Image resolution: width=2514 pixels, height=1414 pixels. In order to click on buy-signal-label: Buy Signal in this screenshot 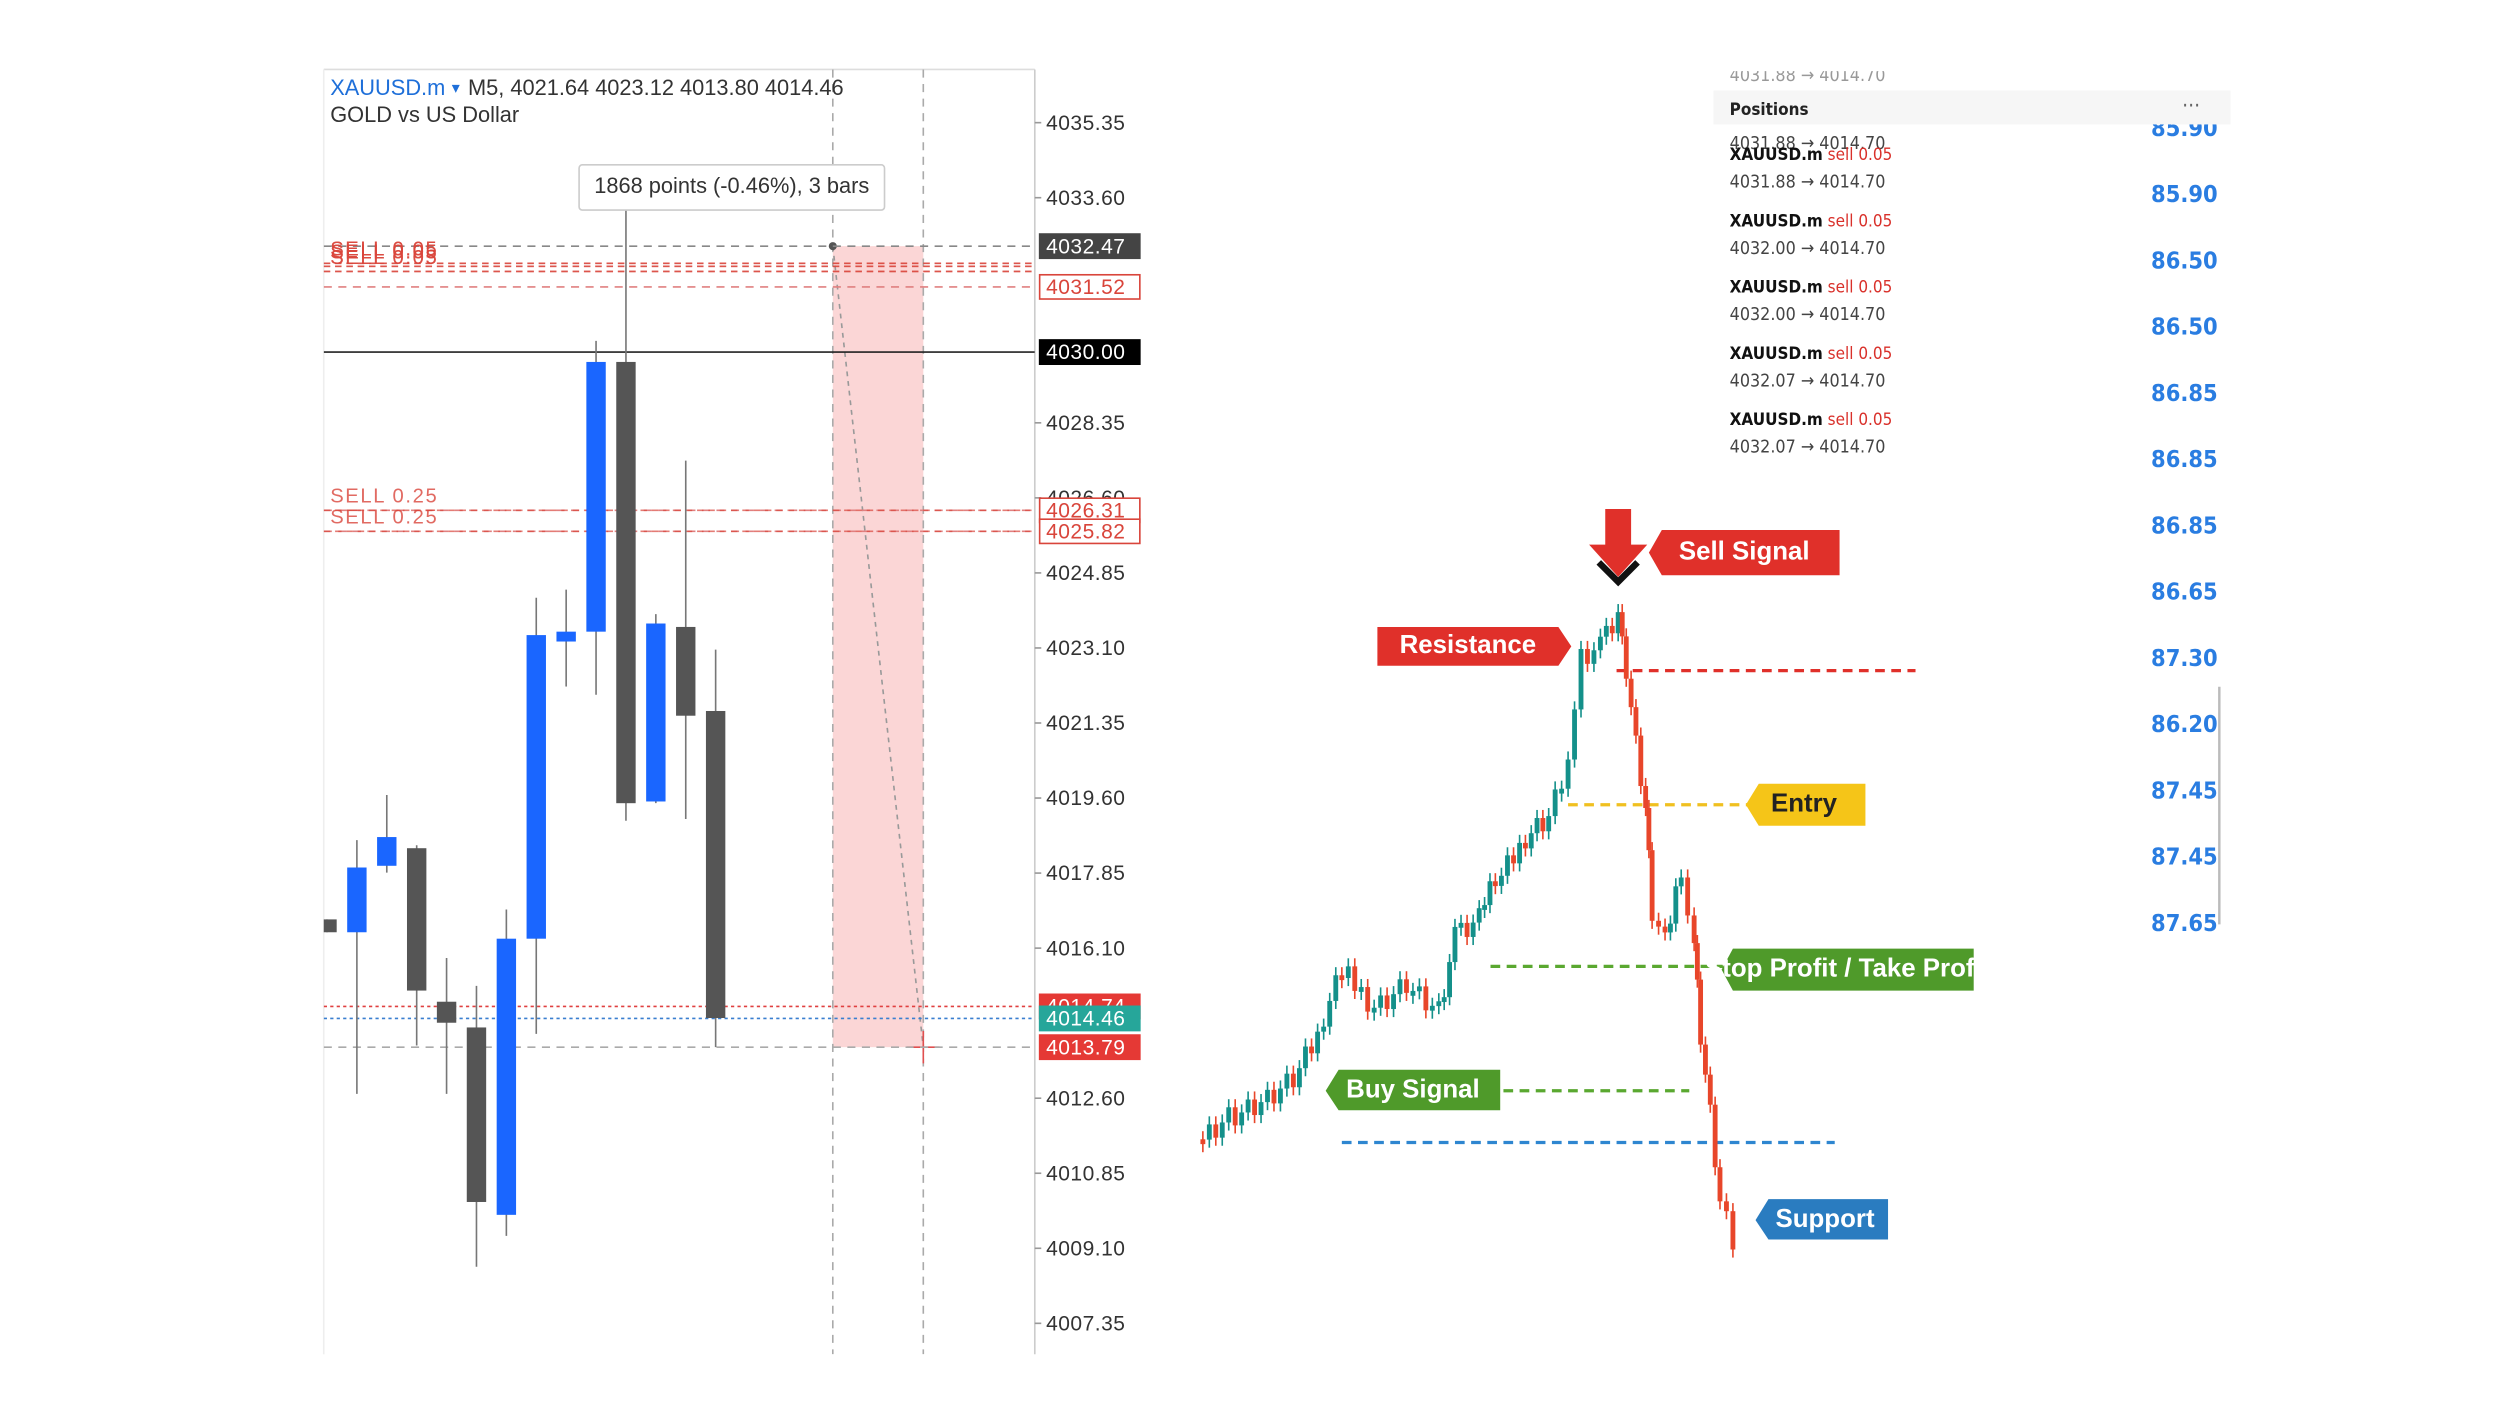, I will do `click(1413, 1090)`.